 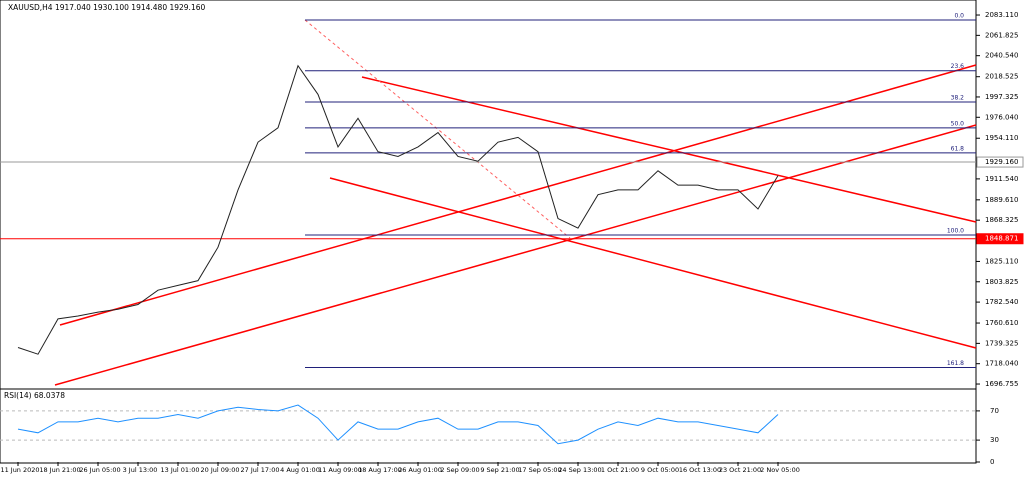 What do you see at coordinates (19, 470) in the screenshot?
I see `x-tick-label: 11 Jun 2020` at bounding box center [19, 470].